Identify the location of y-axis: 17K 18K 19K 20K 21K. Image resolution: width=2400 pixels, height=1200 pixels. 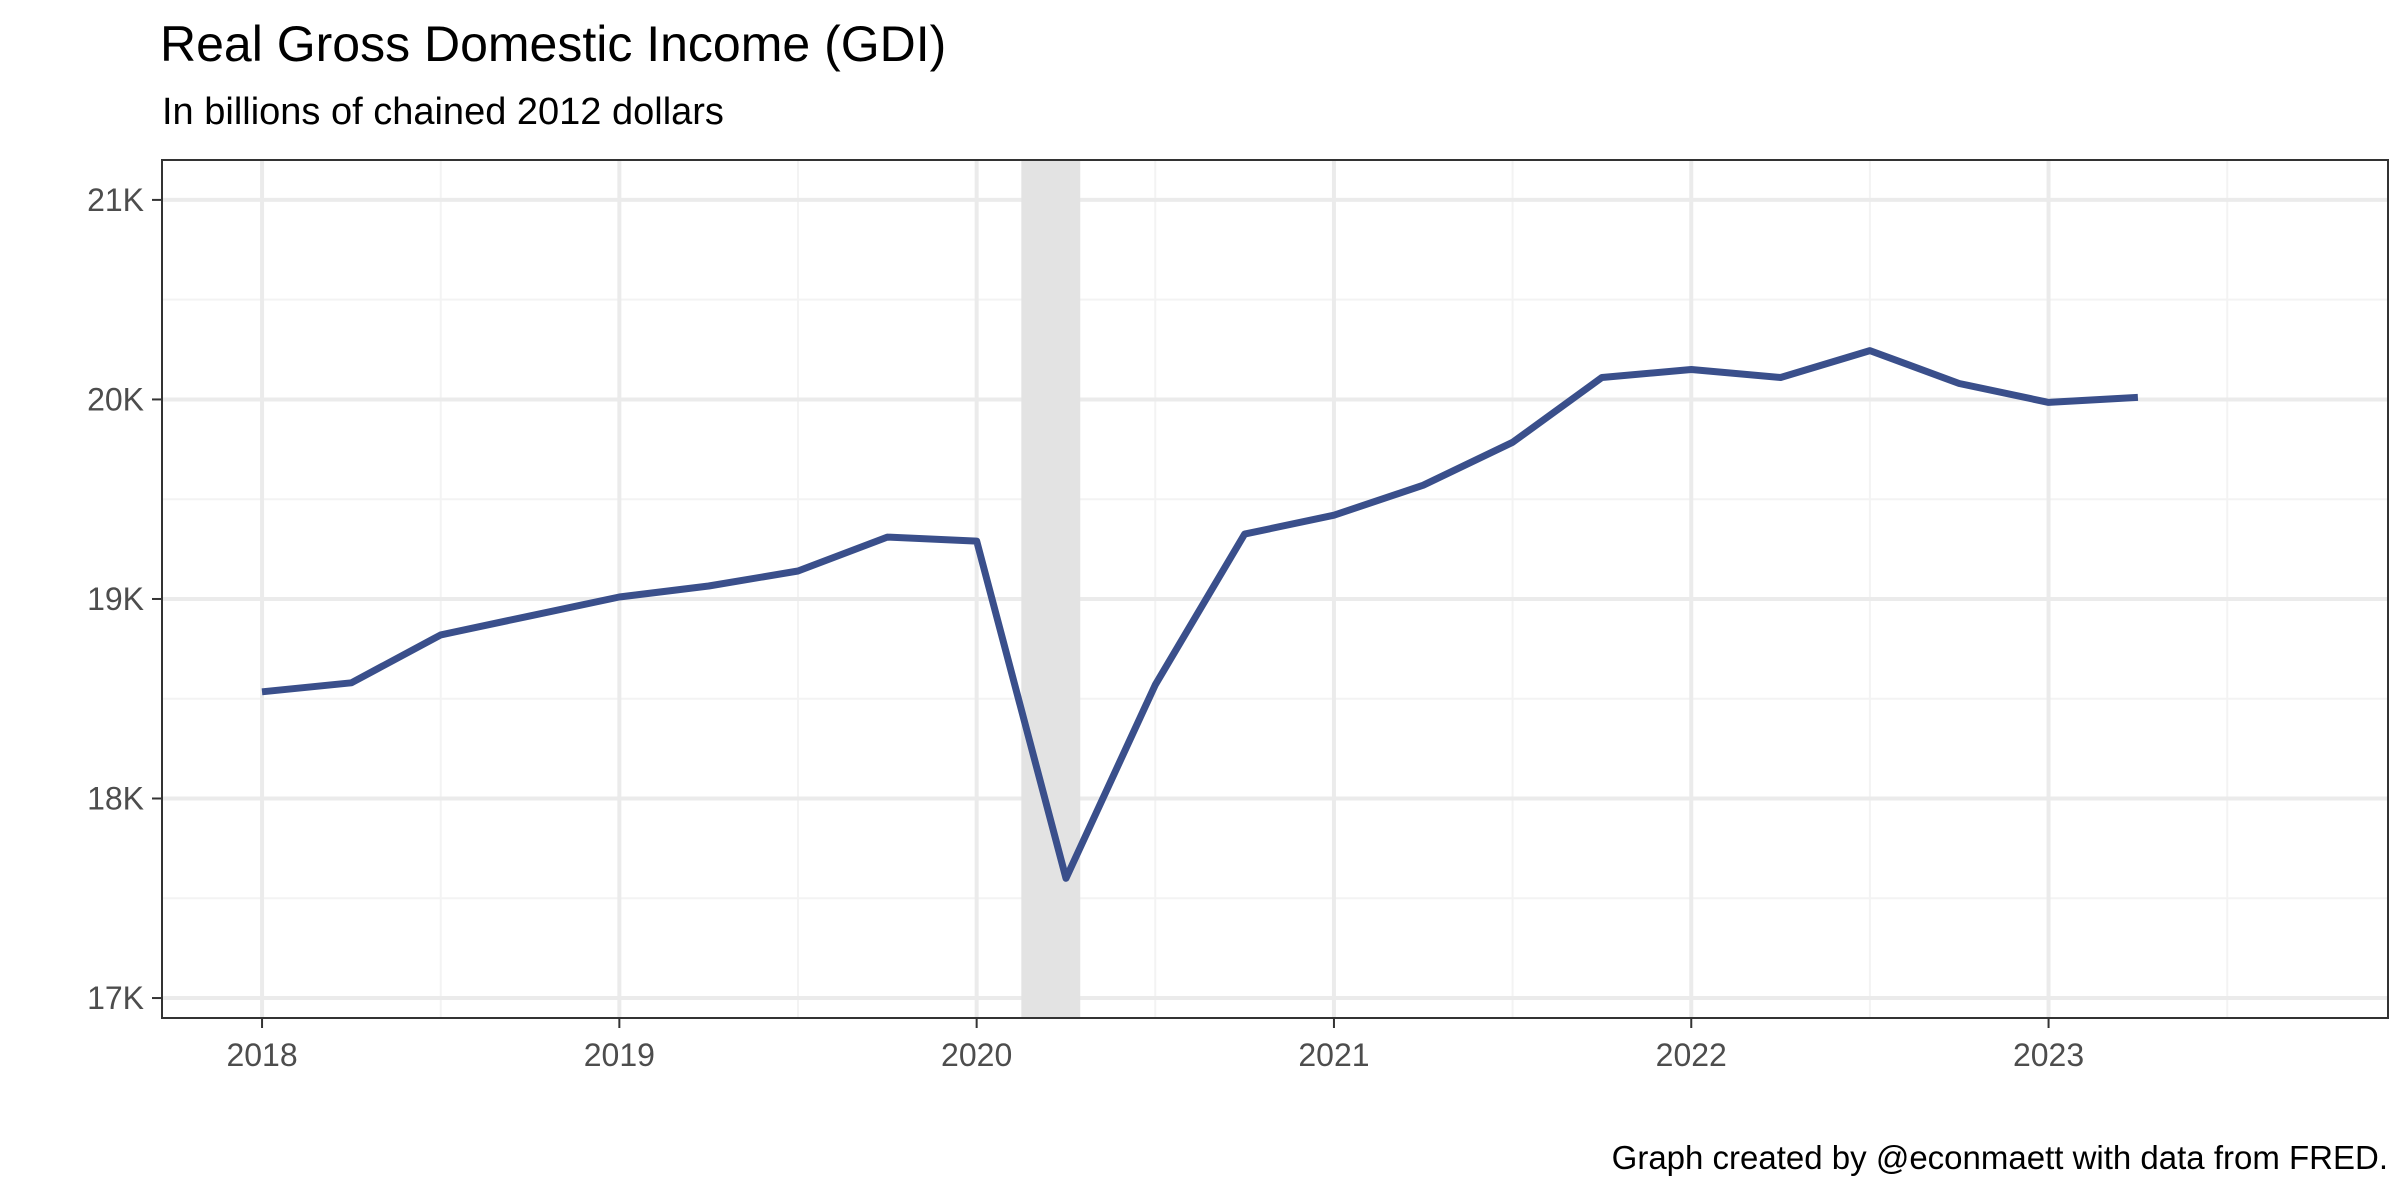
(124, 599).